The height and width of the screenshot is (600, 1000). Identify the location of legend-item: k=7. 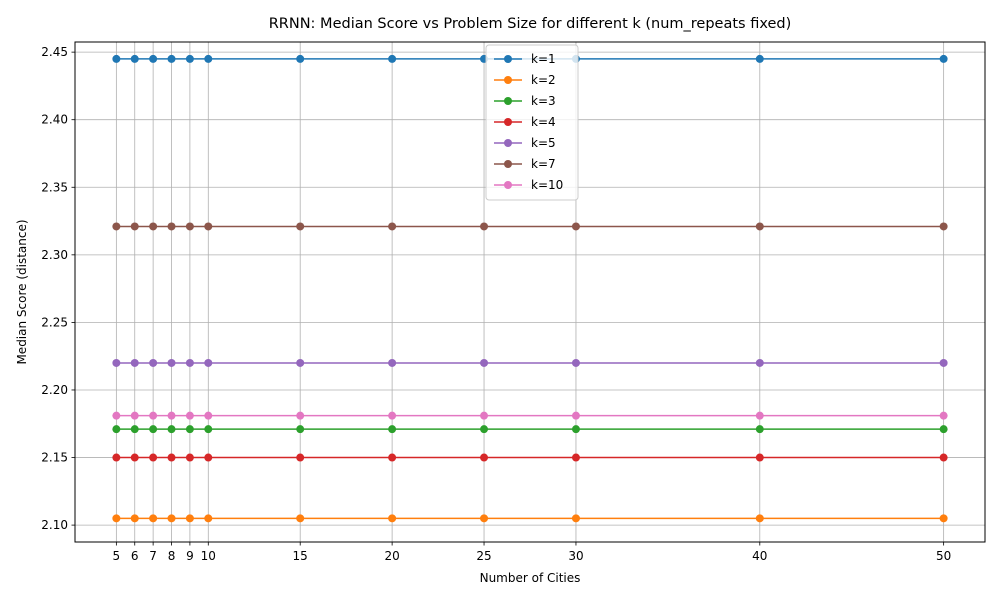
(525, 164).